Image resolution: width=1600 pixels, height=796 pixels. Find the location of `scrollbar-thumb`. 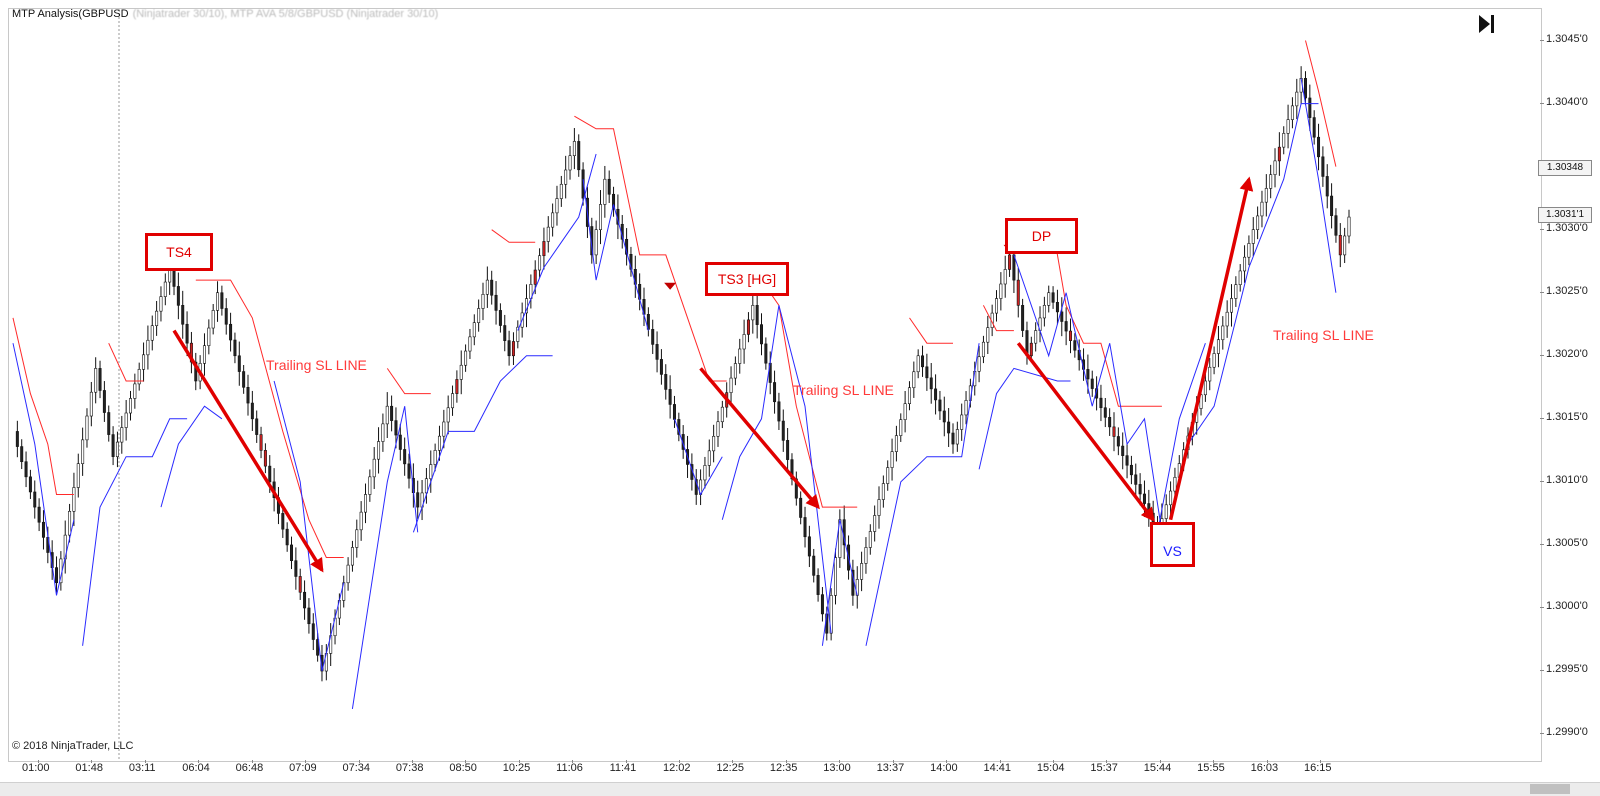

scrollbar-thumb is located at coordinates (1550, 789).